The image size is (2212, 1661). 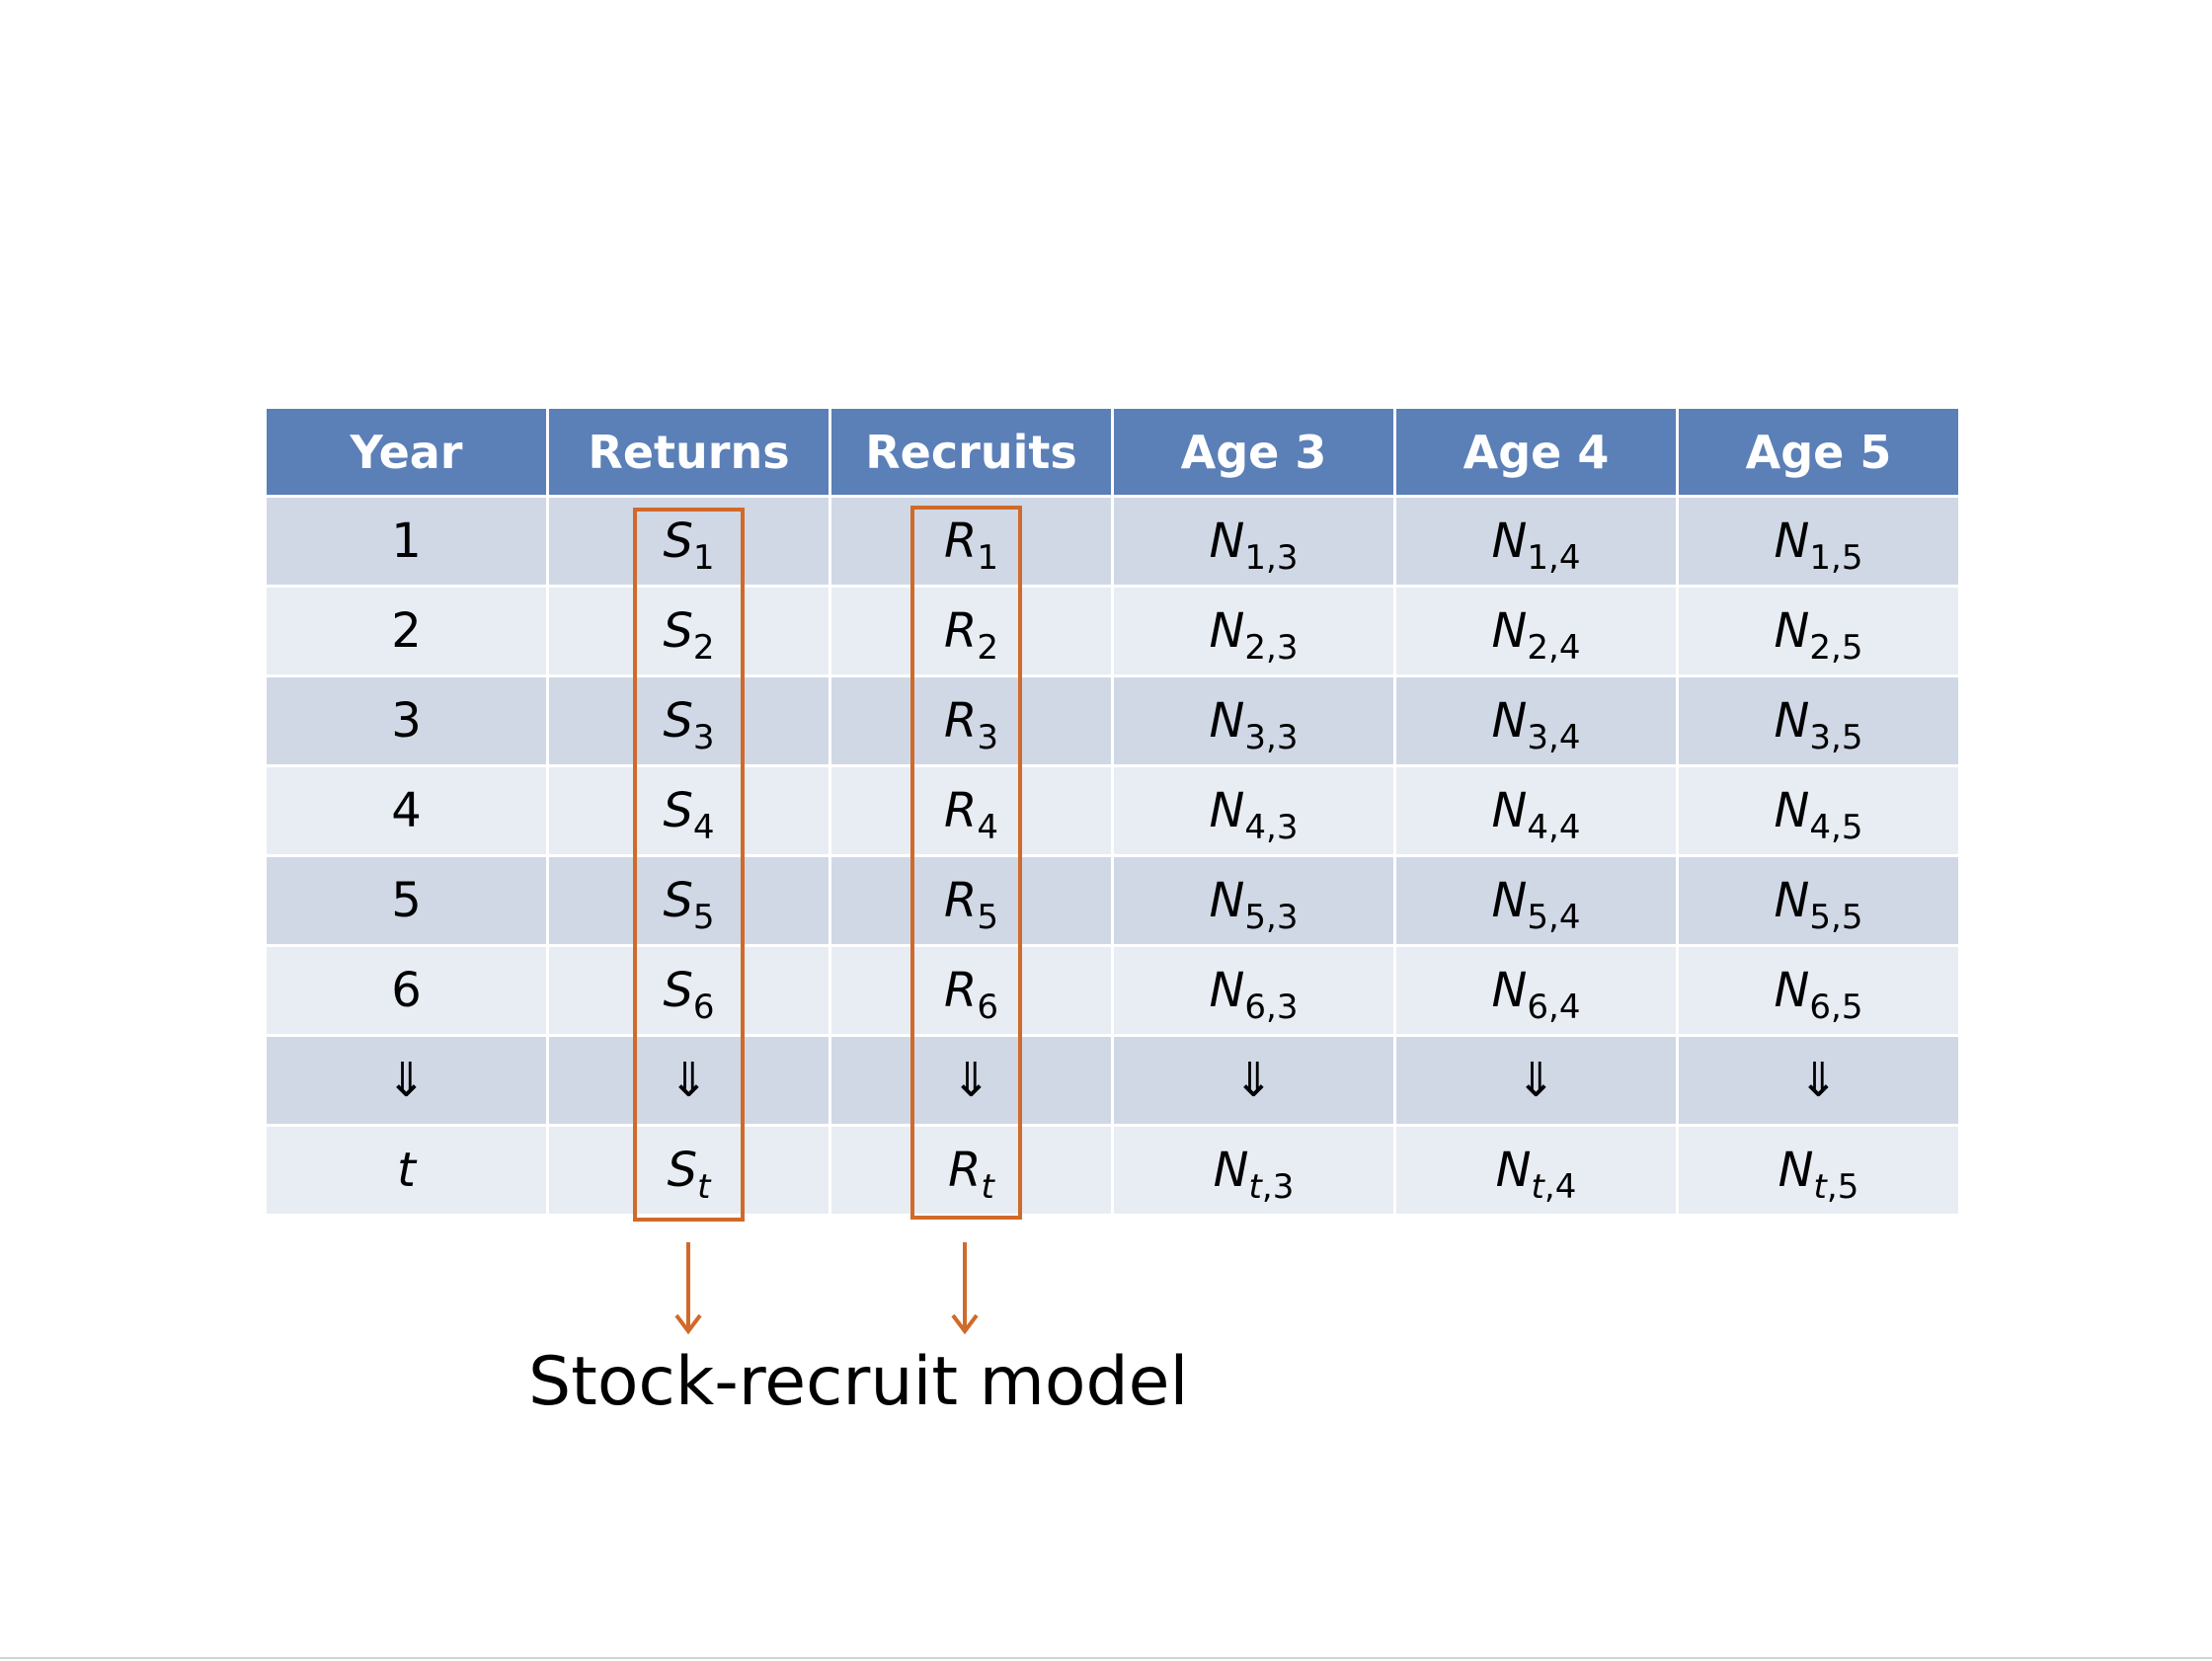 I want to click on header-age-3: Age 3, so click(x=1253, y=452).